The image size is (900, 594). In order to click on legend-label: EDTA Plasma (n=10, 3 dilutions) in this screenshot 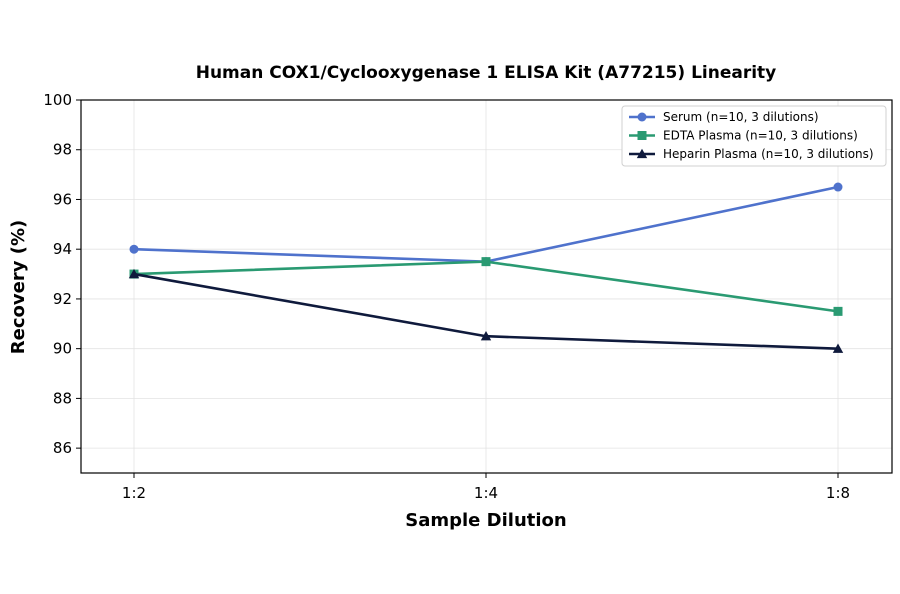, I will do `click(760, 136)`.